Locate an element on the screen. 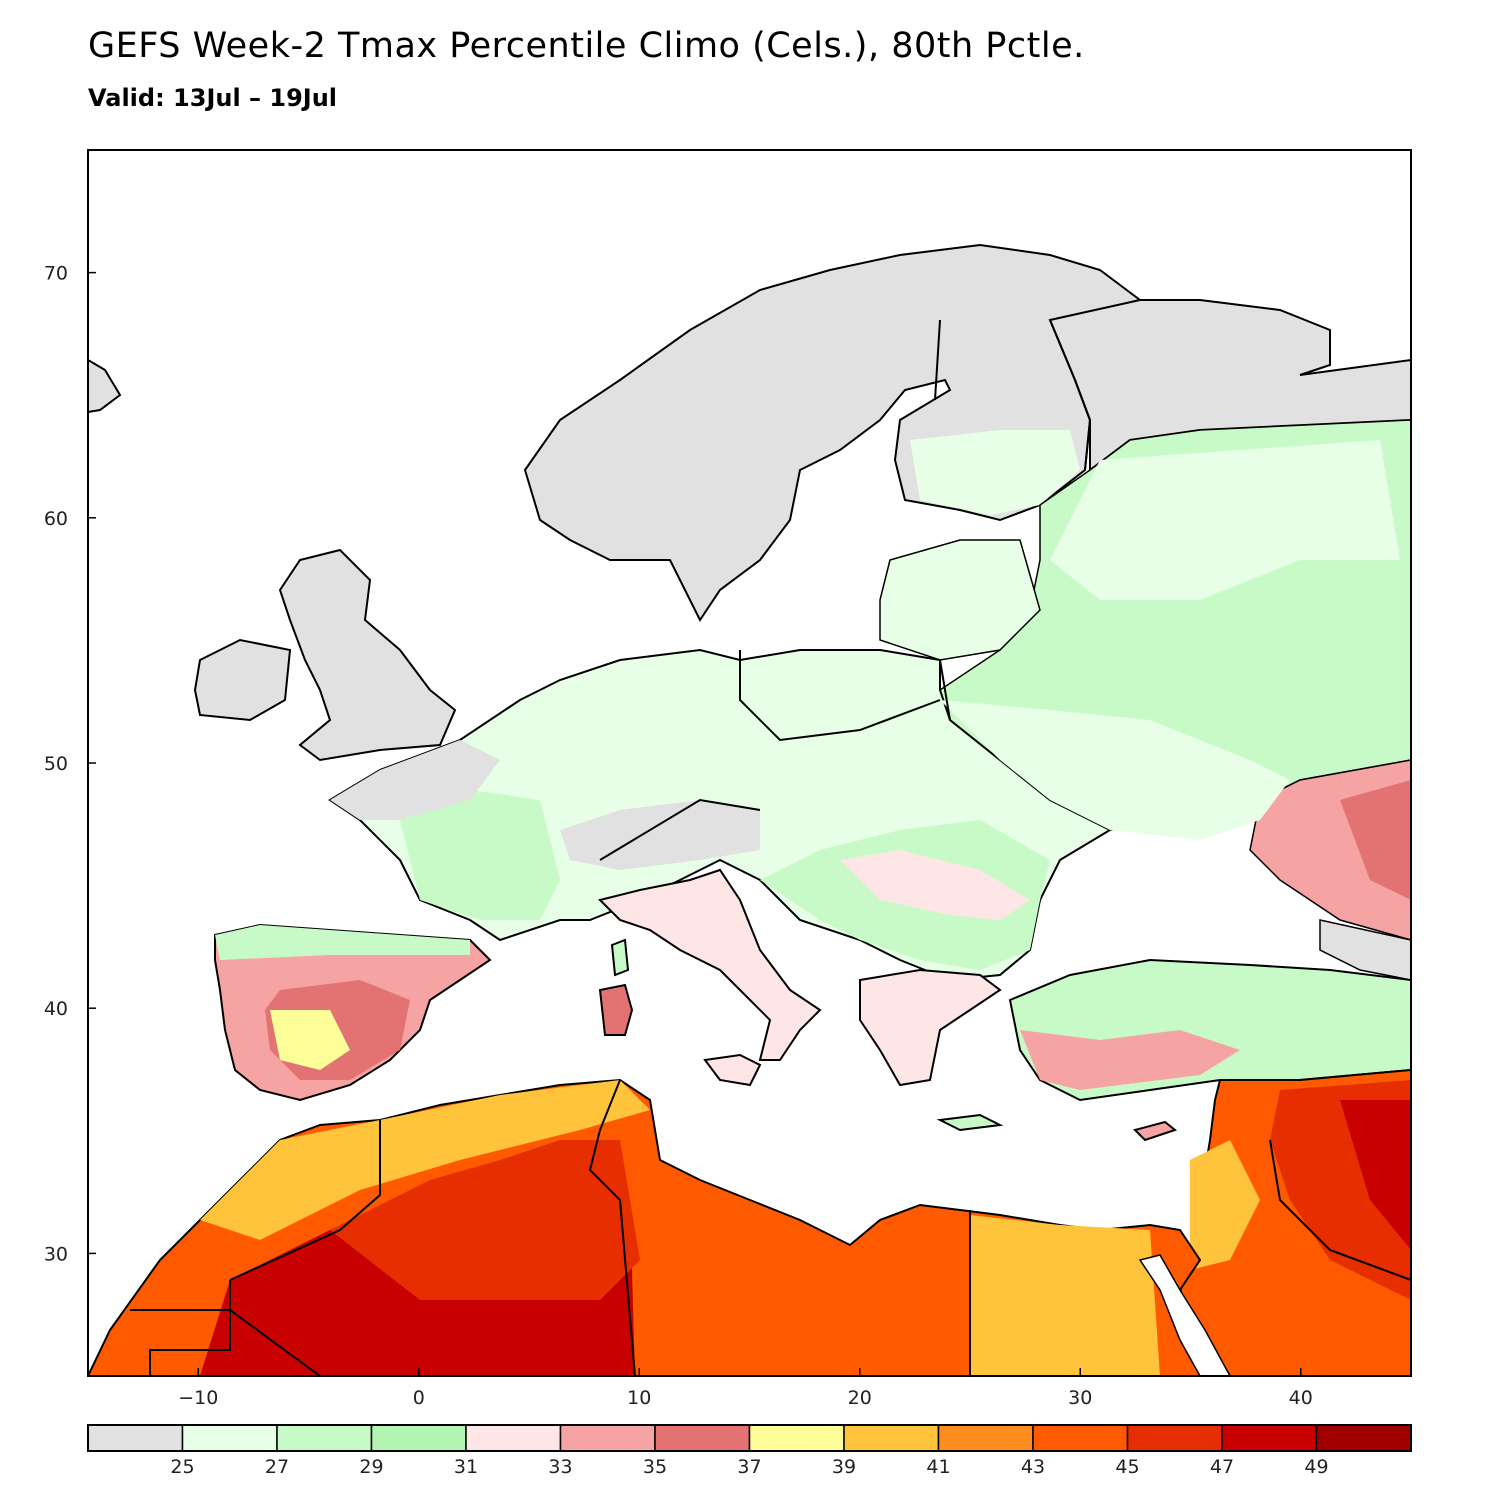 Image resolution: width=1500 pixels, height=1500 pixels. colorbar-label: 33 is located at coordinates (560, 1467).